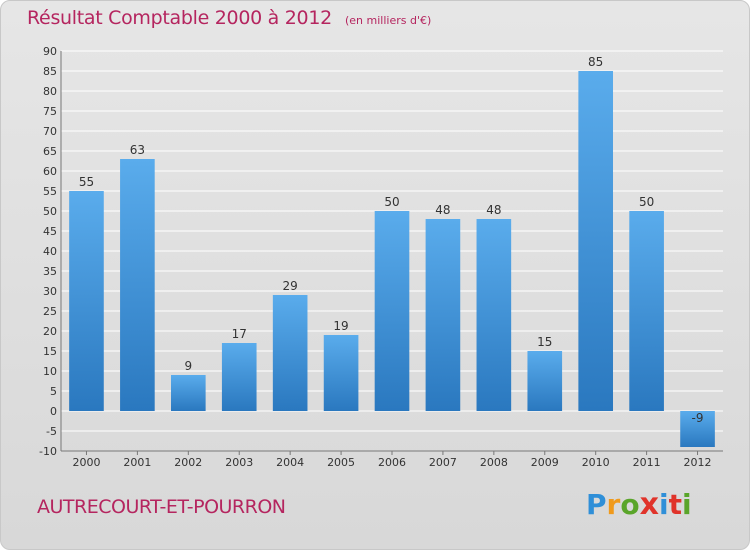  I want to click on y-tick-label: 90, so click(50, 51).